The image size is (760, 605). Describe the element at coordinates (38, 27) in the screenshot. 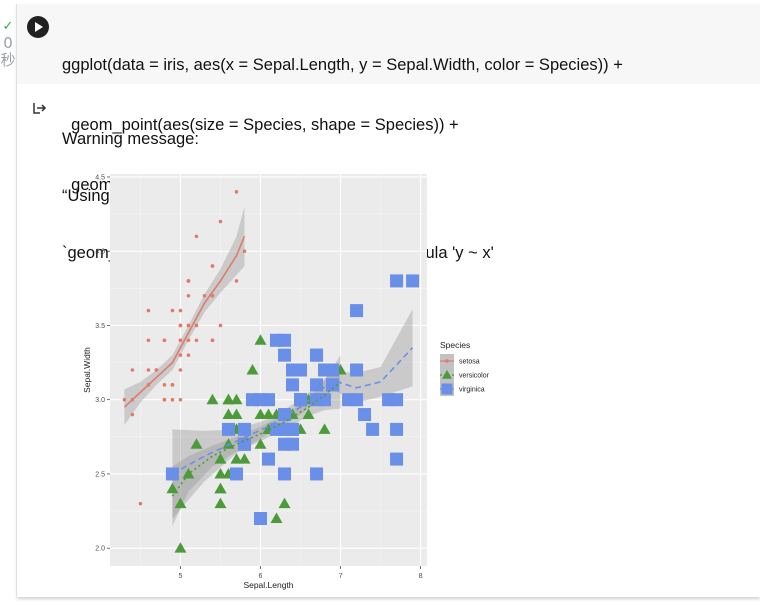

I see `run-cell-button` at that location.